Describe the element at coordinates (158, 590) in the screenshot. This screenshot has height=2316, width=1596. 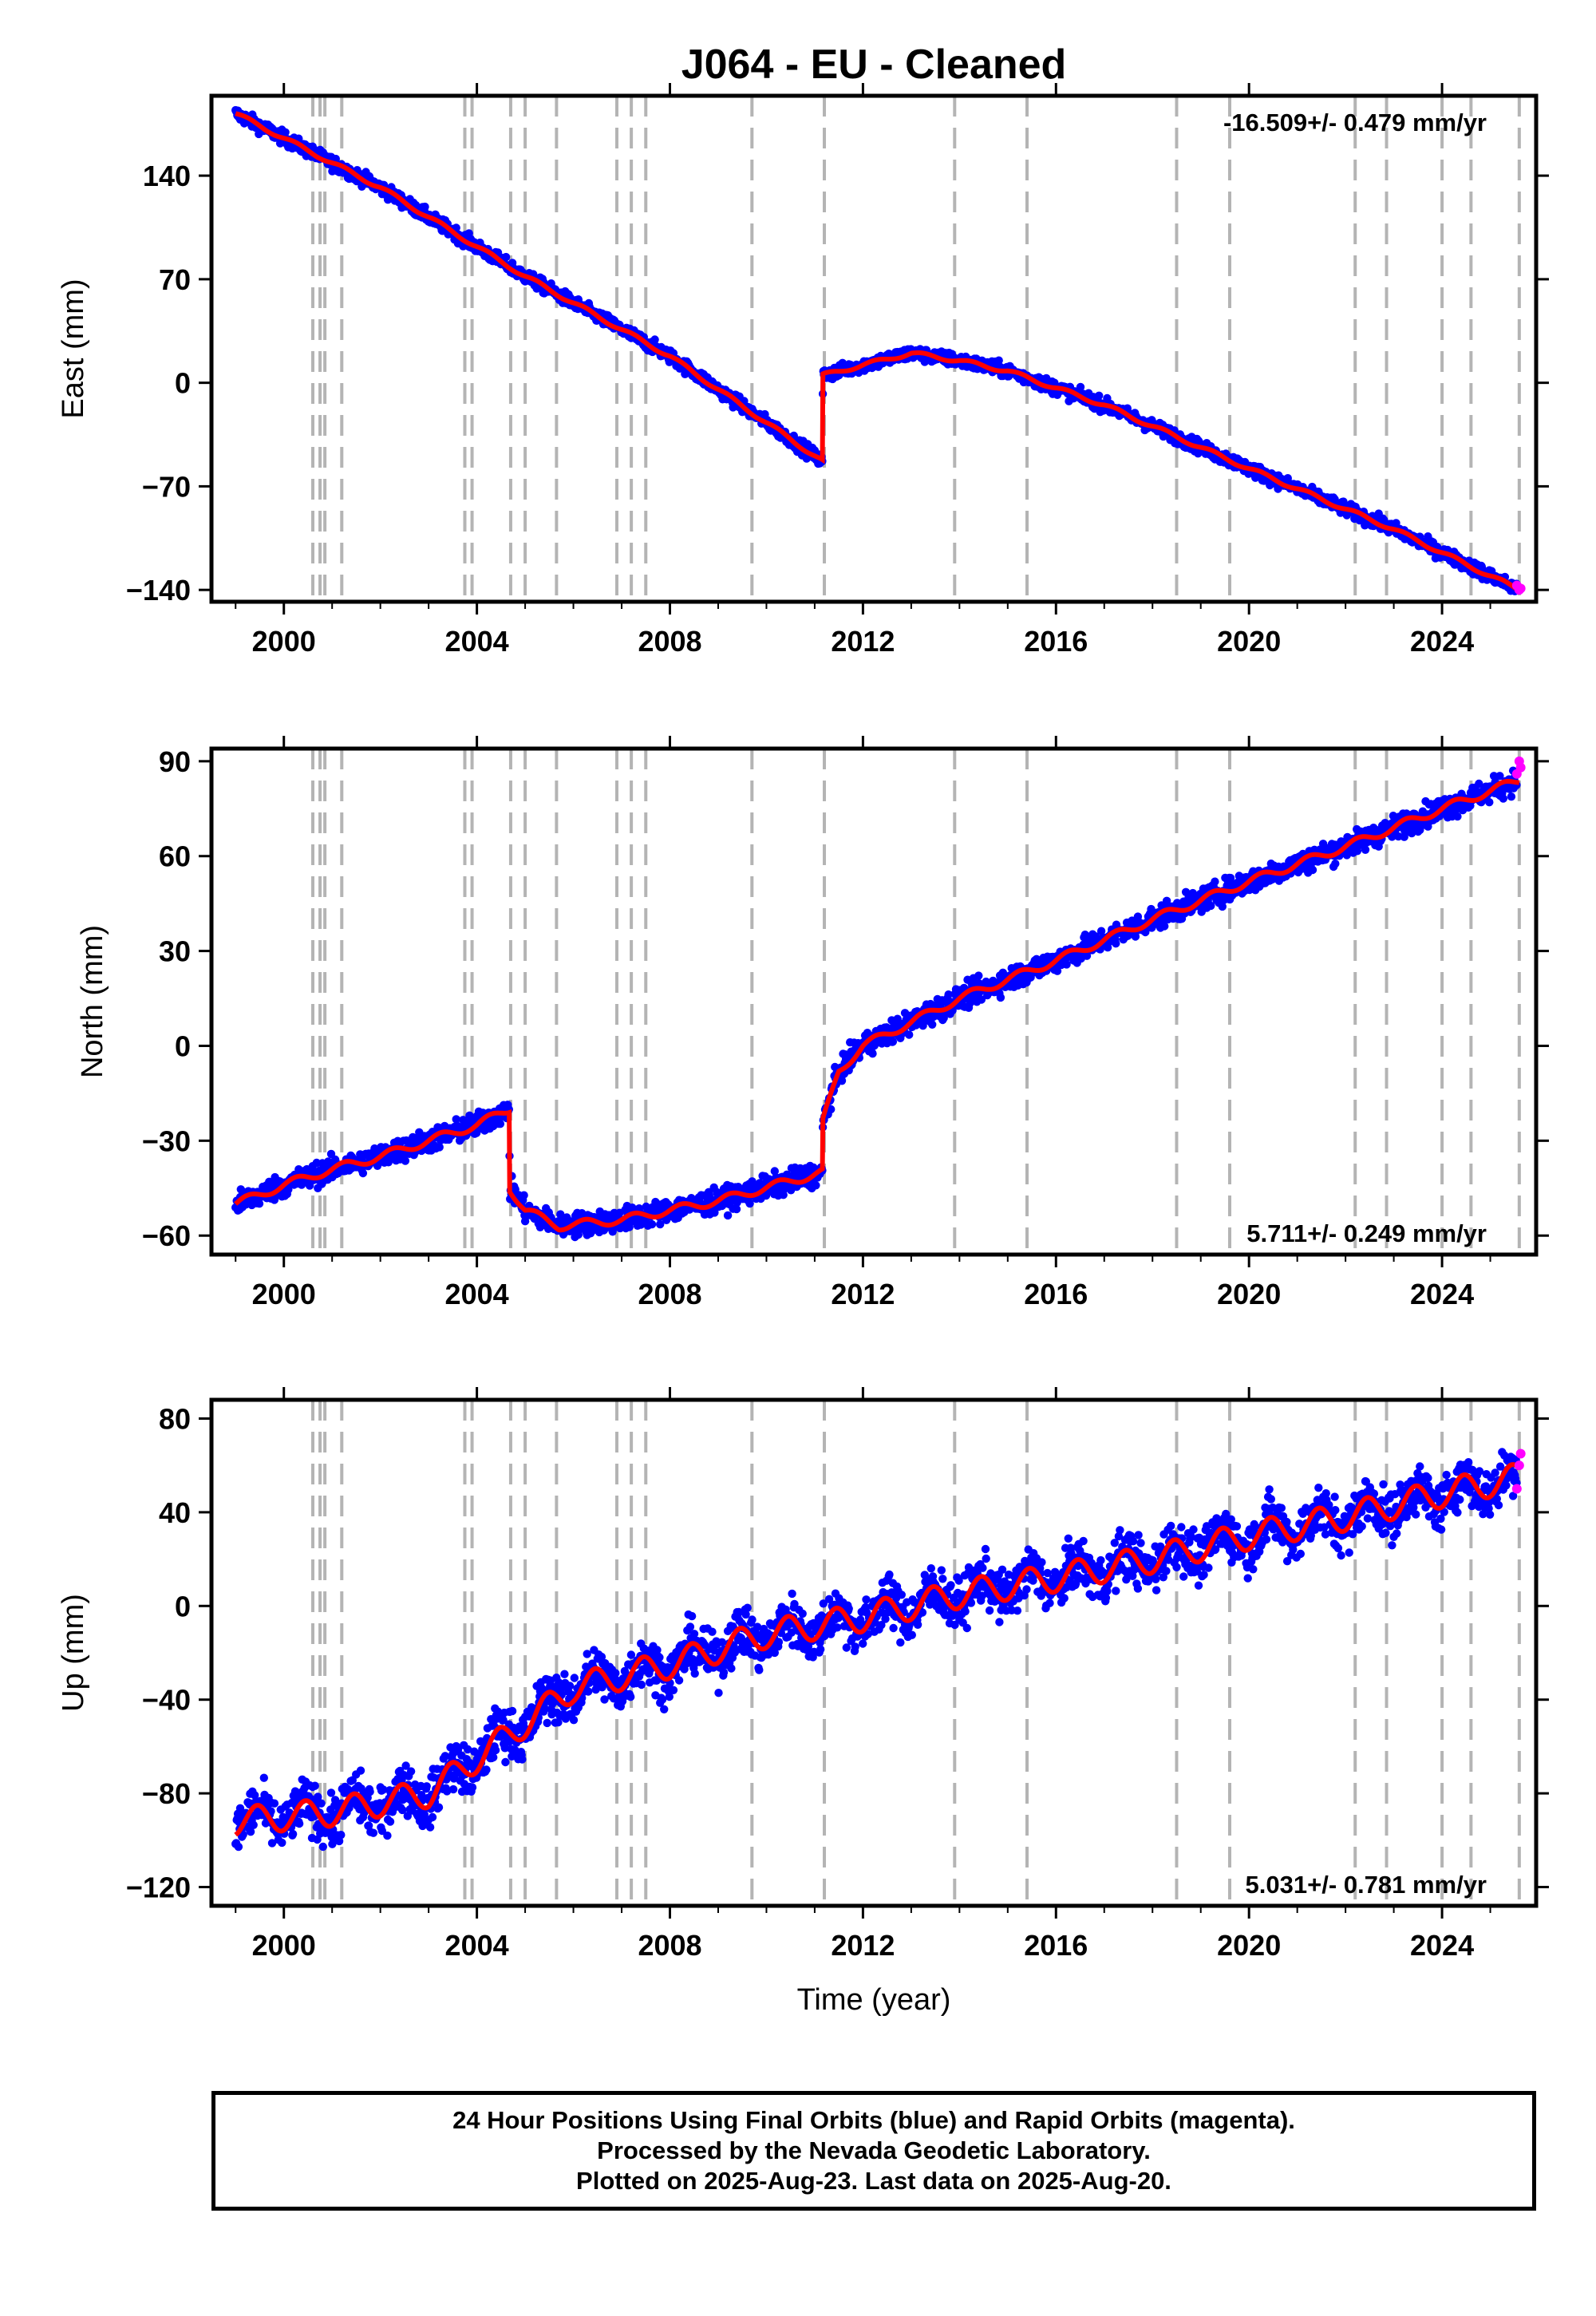
I see `y-tick-label: −140` at that location.